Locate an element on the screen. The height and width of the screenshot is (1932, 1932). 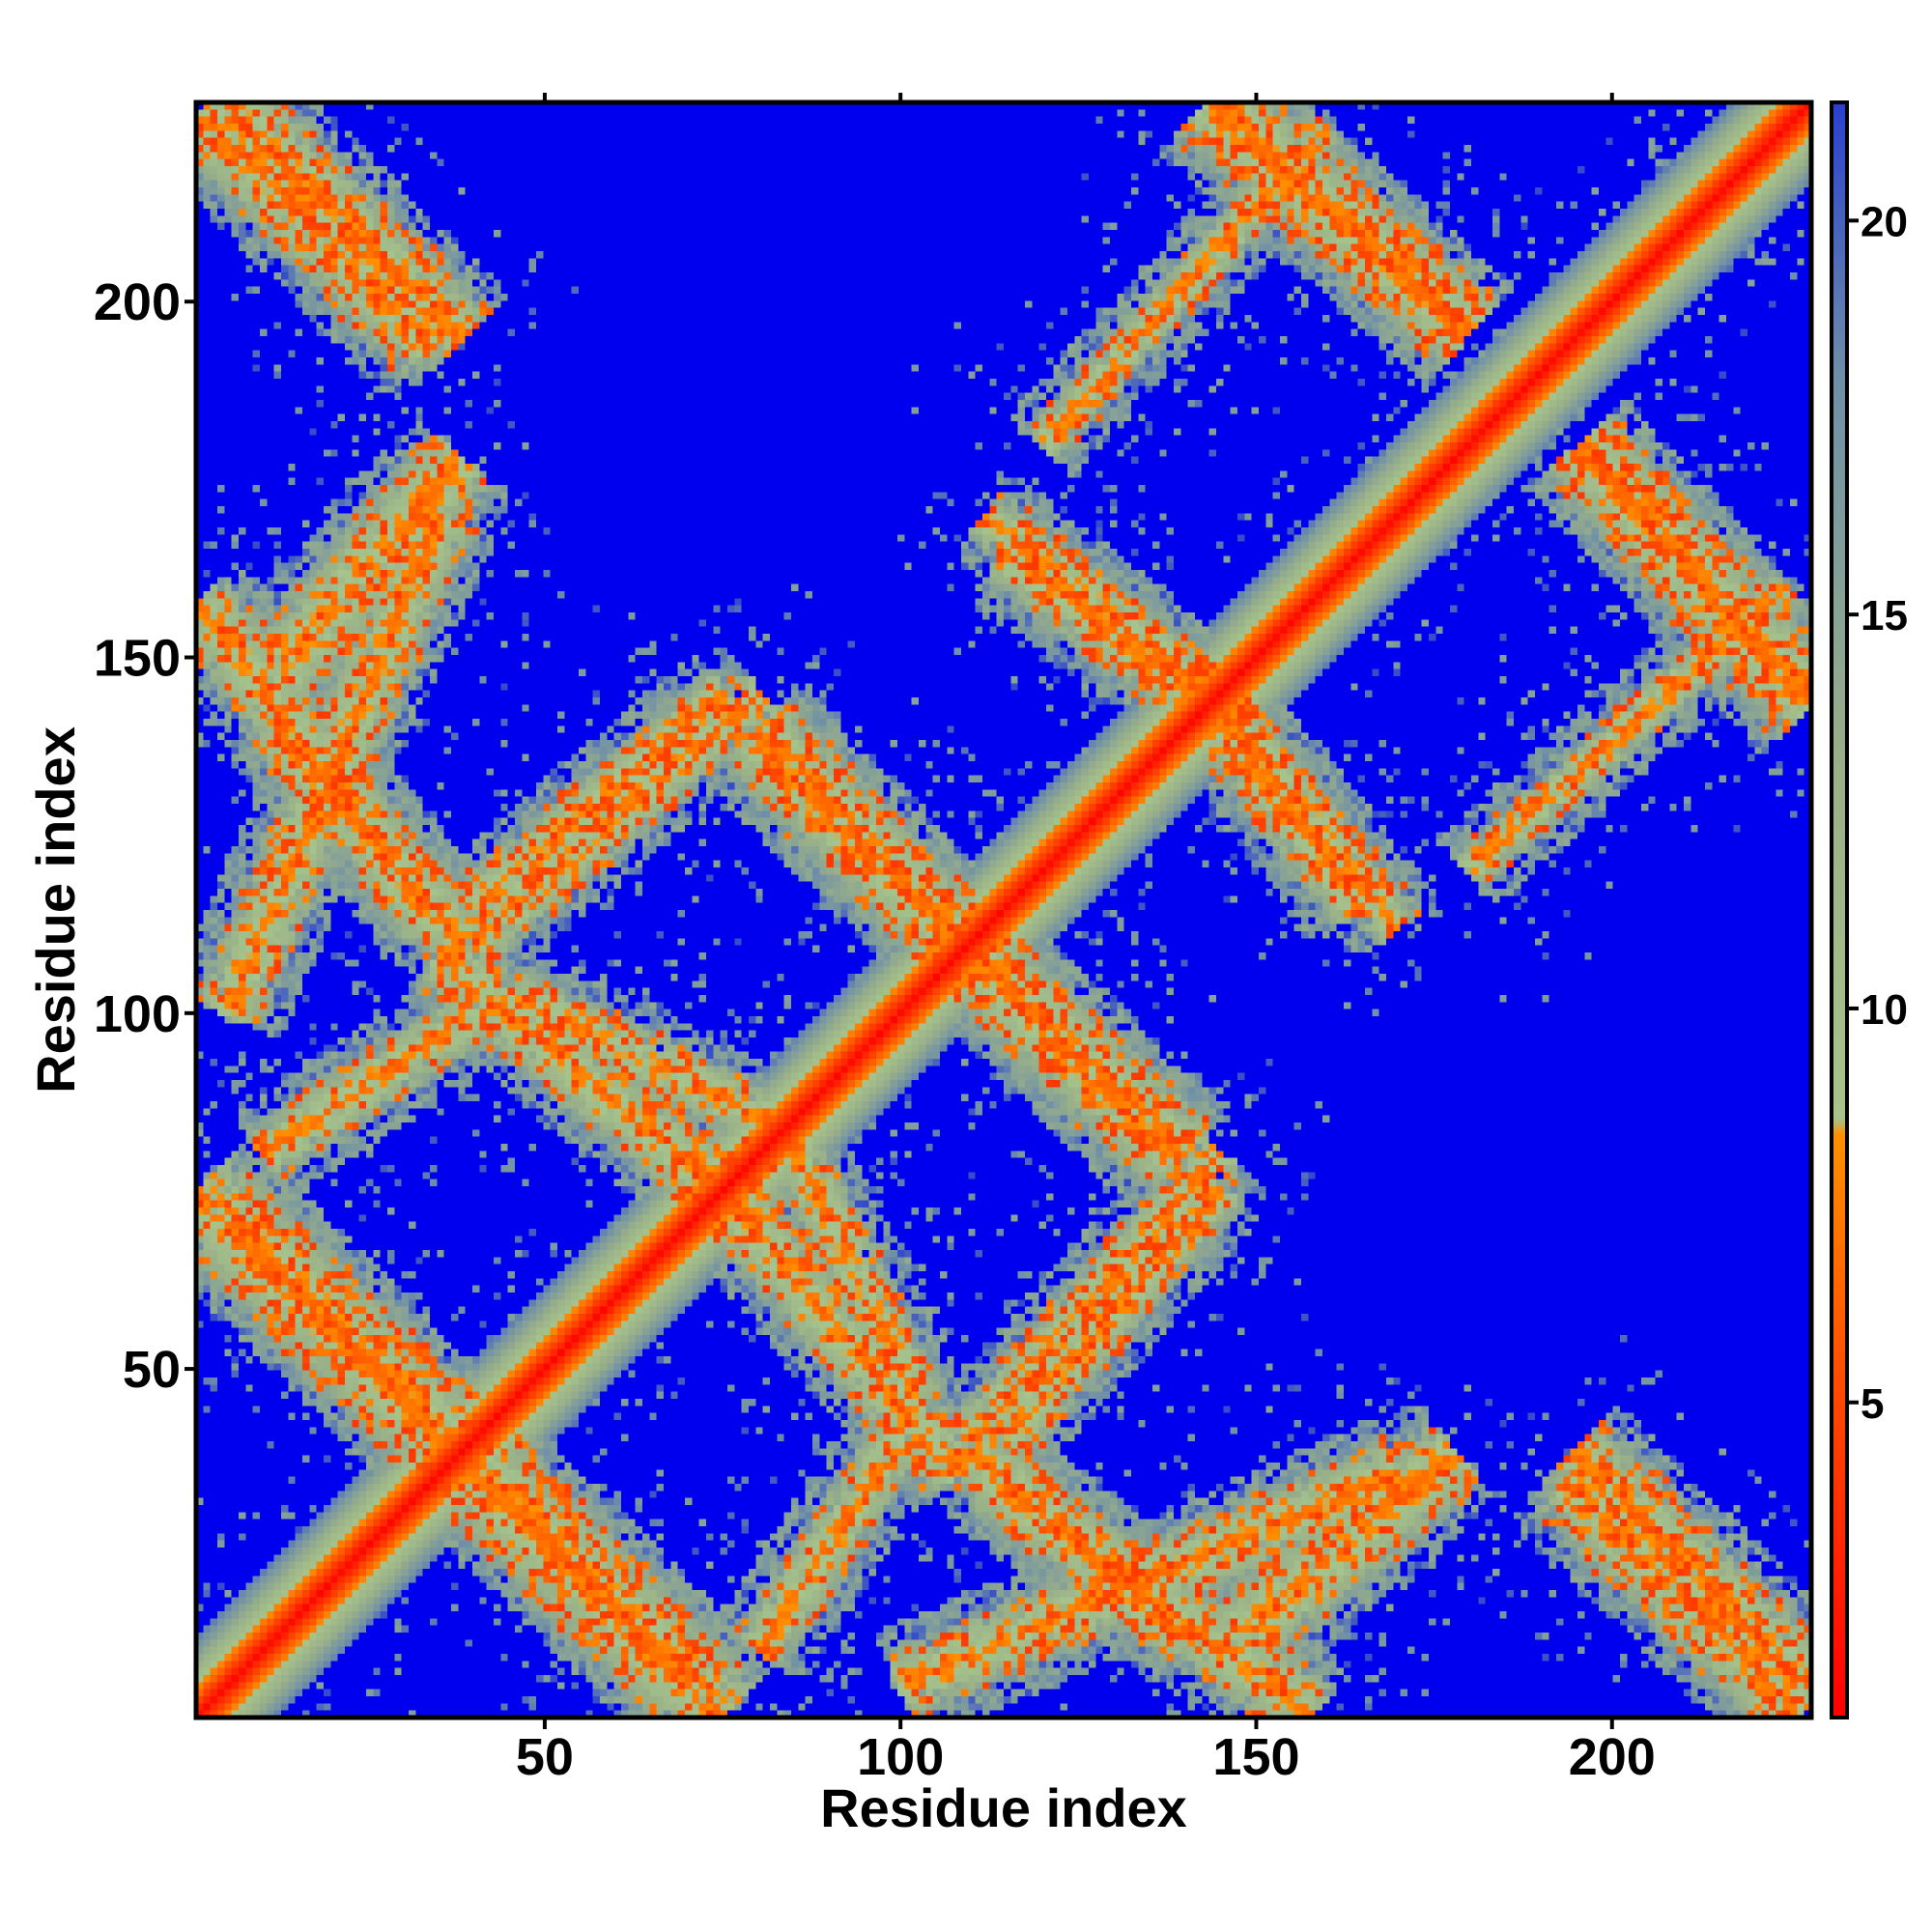
colorbar-tick-label: 15 is located at coordinates (1884, 615).